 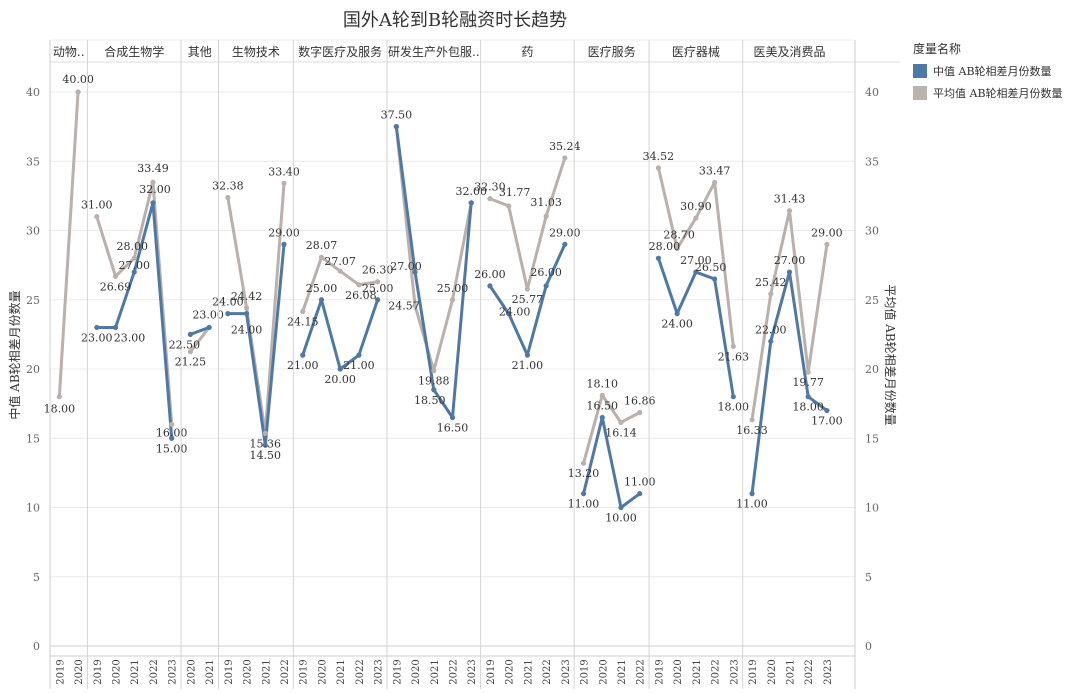 I want to click on data-label-mean: 13.20, so click(x=584, y=473).